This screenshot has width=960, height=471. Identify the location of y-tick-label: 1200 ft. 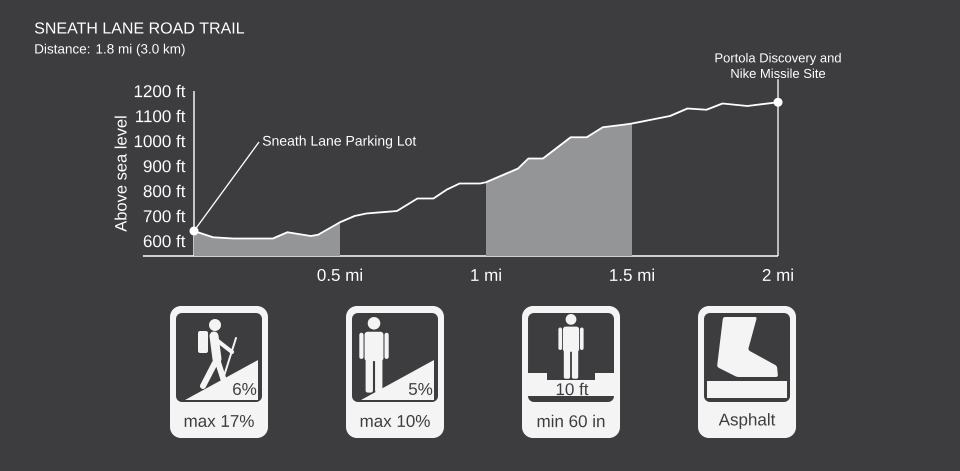
(160, 91).